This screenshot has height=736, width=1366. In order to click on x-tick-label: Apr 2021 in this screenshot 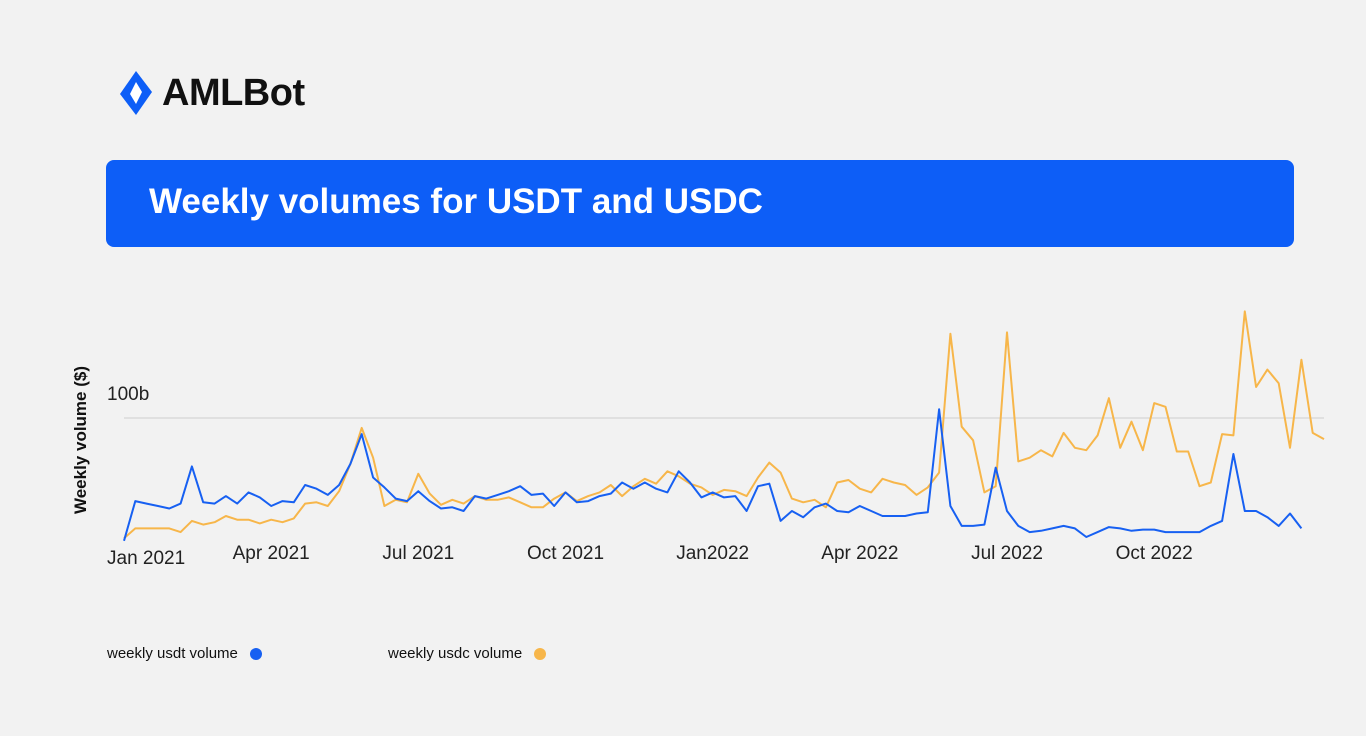, I will do `click(271, 553)`.